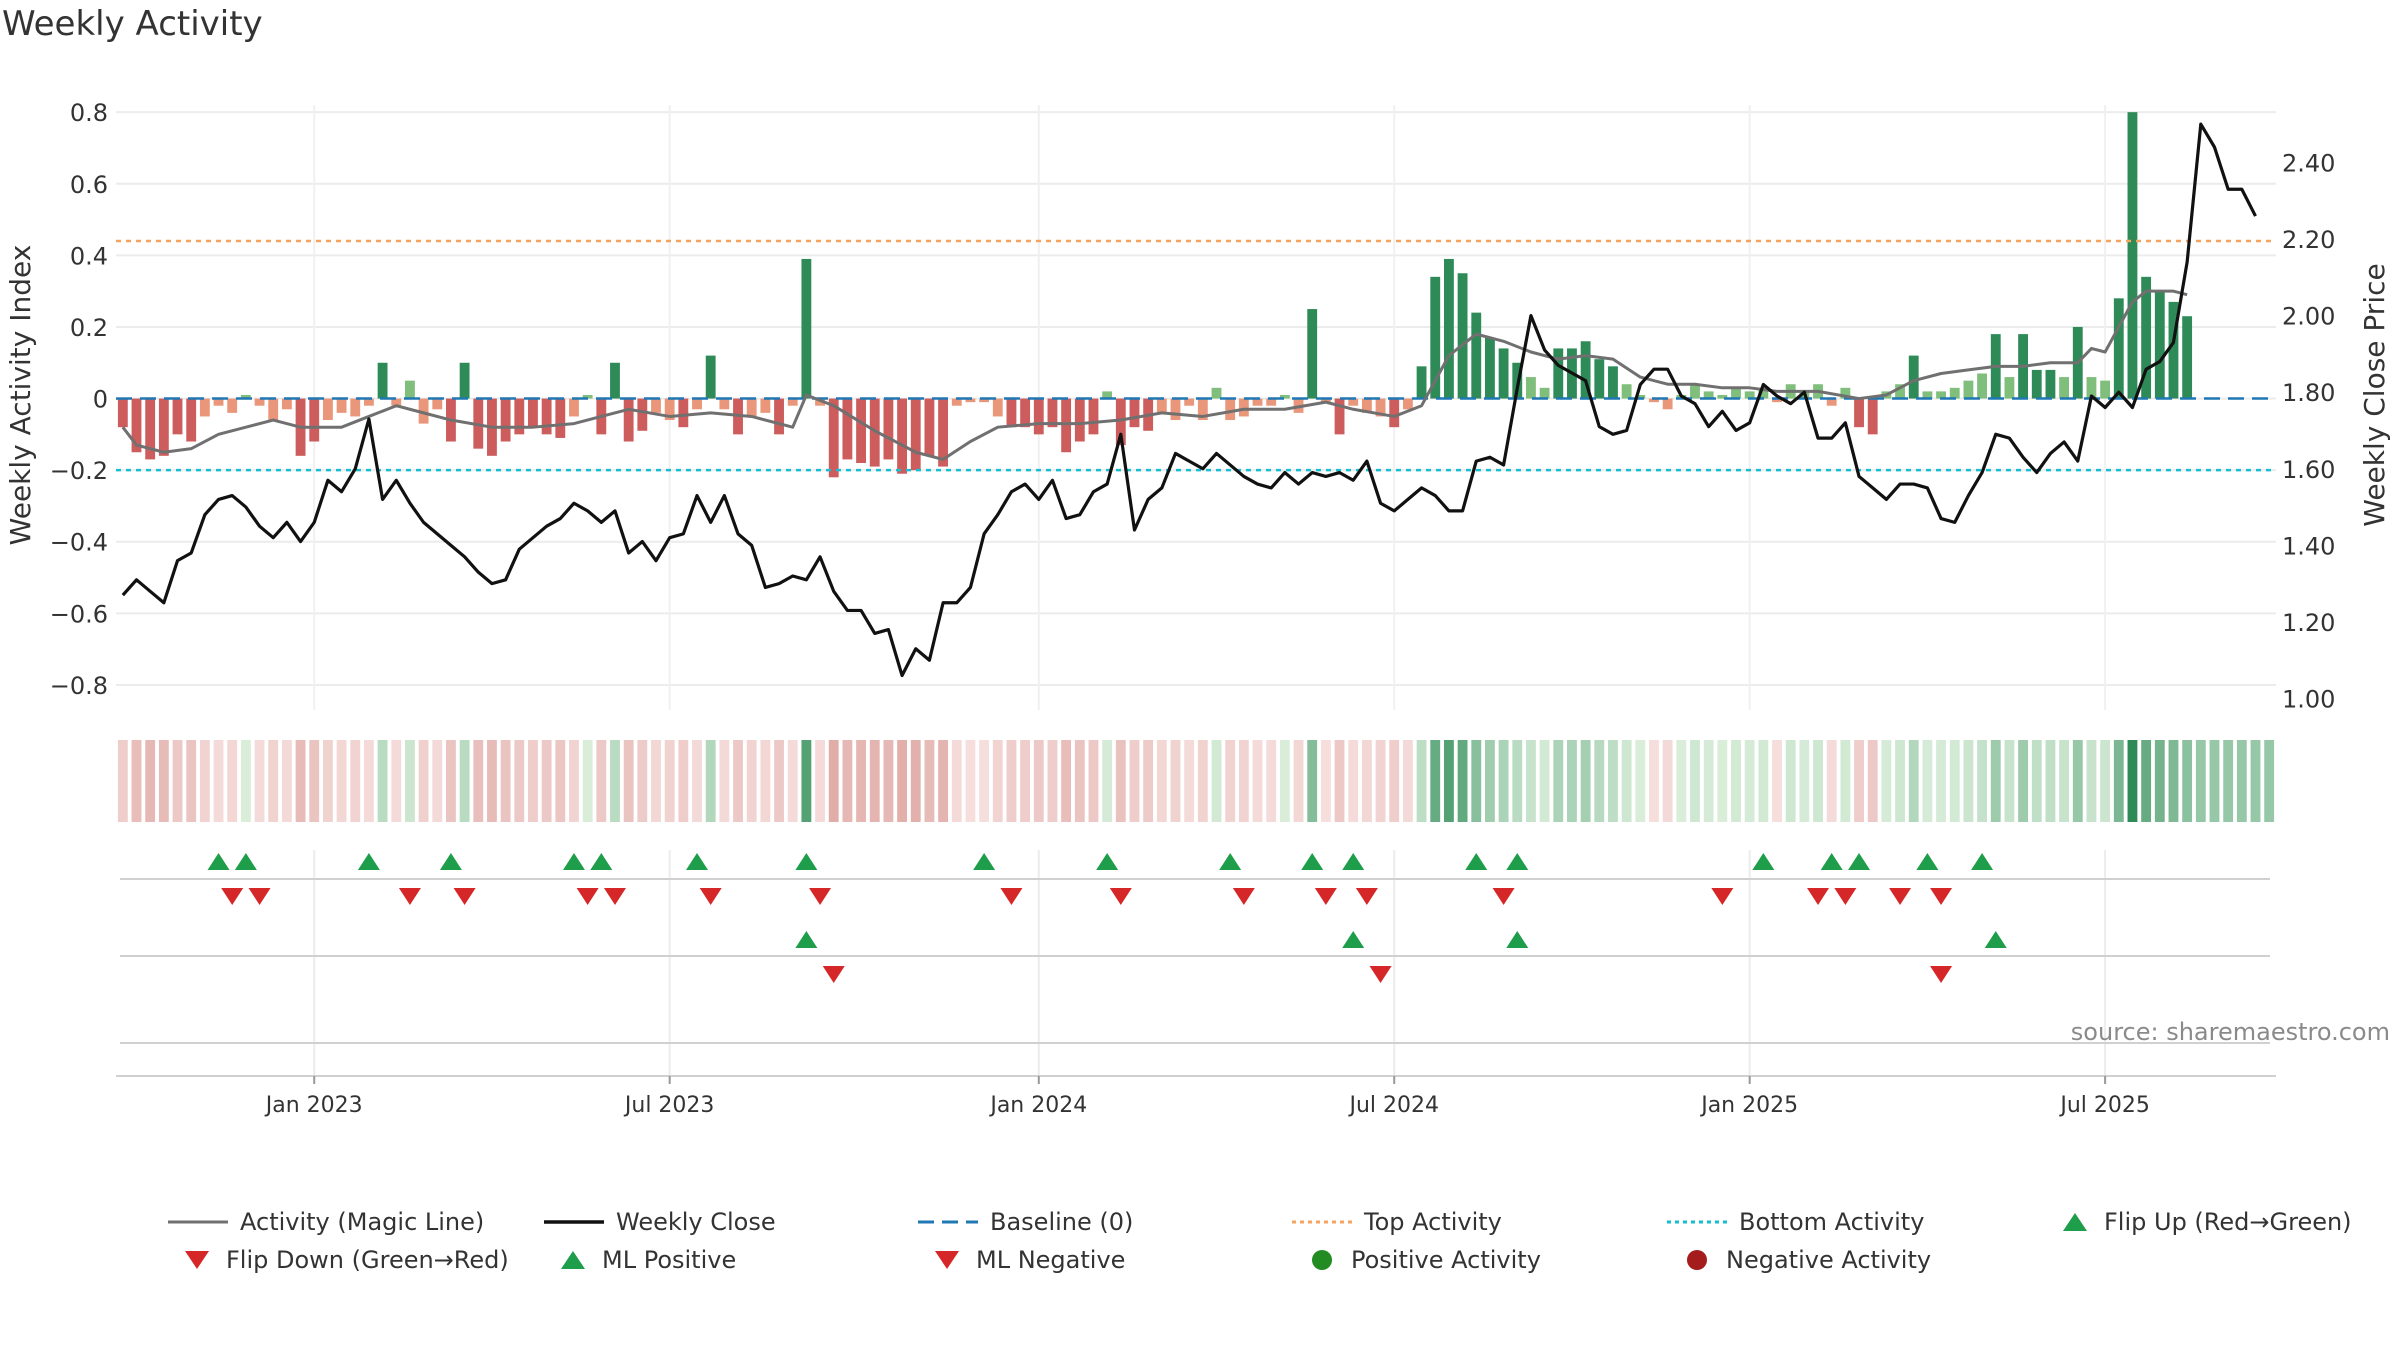  I want to click on y-right-tick-label: 1.40, so click(2308, 546).